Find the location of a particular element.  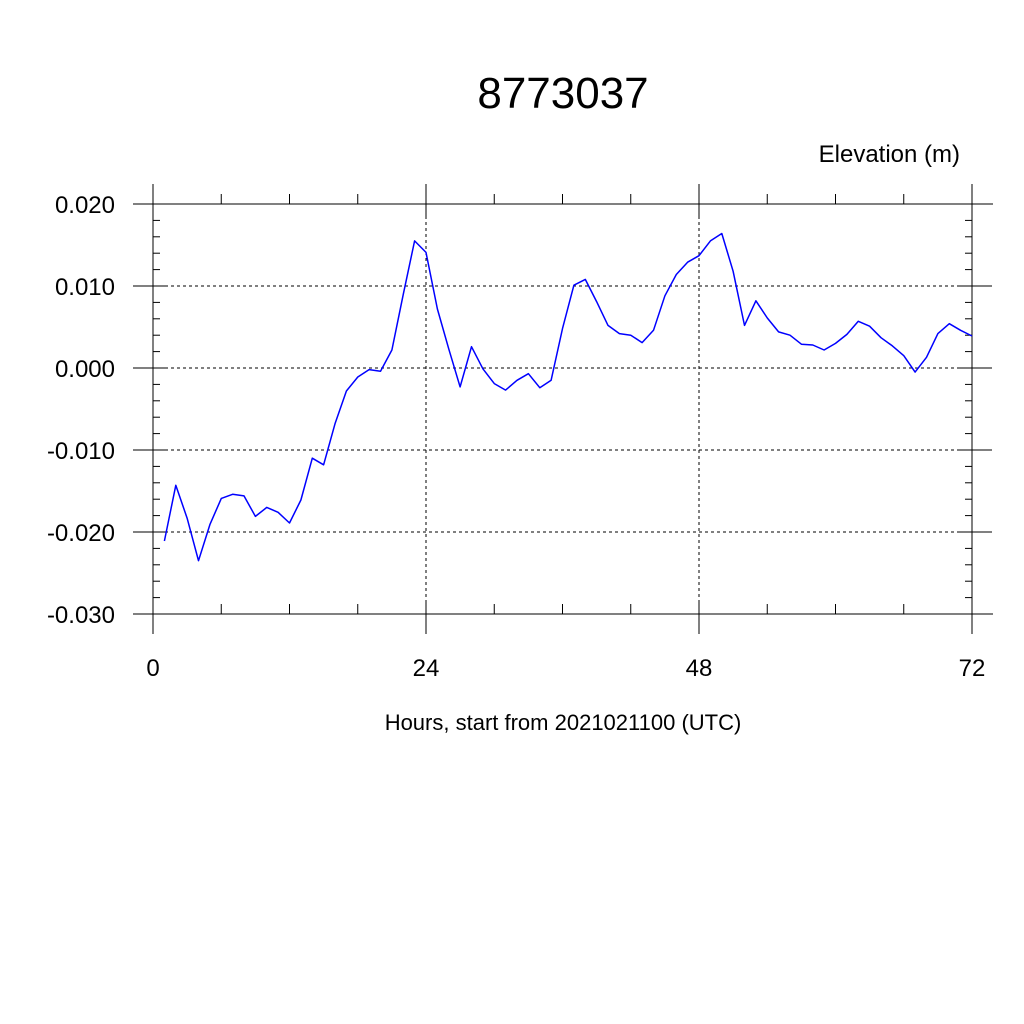

y-tick-label: 0.020 is located at coordinates (85, 205).